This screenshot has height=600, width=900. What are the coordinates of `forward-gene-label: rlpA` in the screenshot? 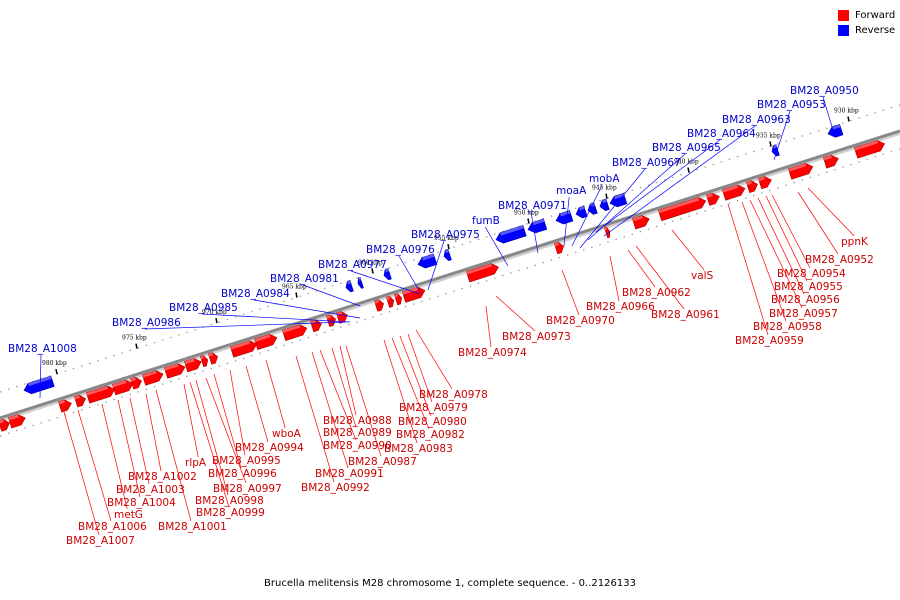 It's located at (196, 463).